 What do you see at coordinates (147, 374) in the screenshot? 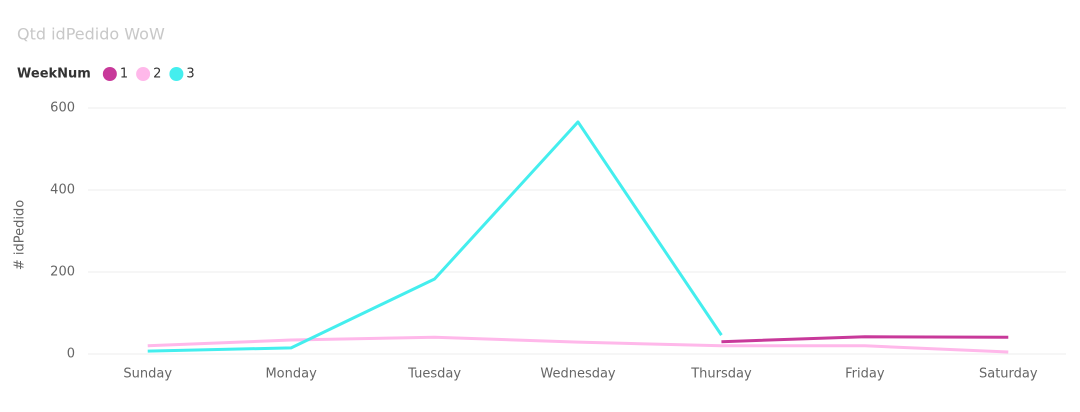
I see `x-tick-label: Sunday` at bounding box center [147, 374].